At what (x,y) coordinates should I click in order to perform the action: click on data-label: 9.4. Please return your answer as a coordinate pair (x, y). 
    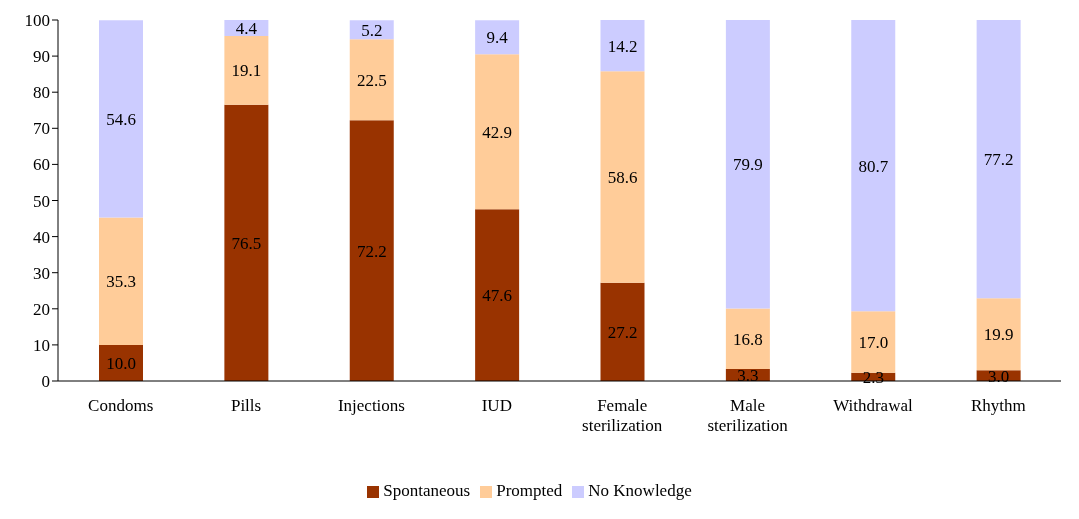
    Looking at the image, I should click on (497, 38).